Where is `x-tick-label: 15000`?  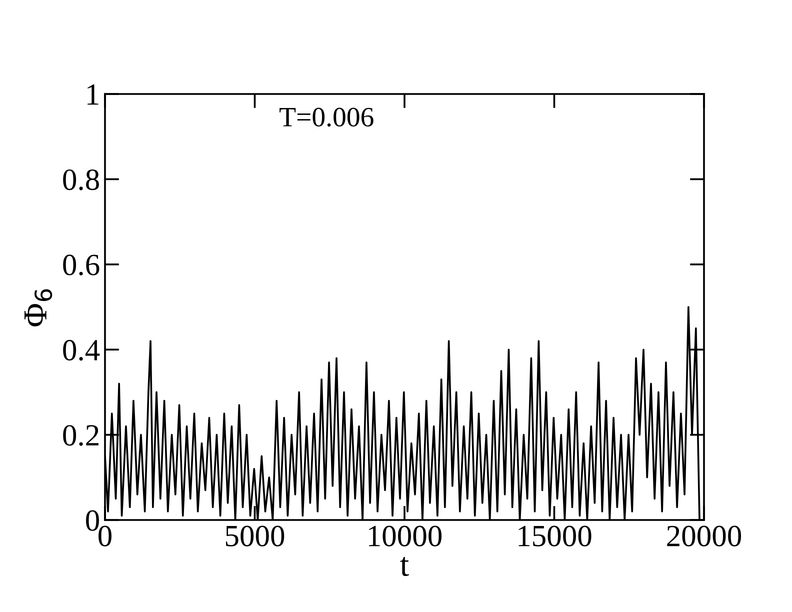 x-tick-label: 15000 is located at coordinates (555, 536).